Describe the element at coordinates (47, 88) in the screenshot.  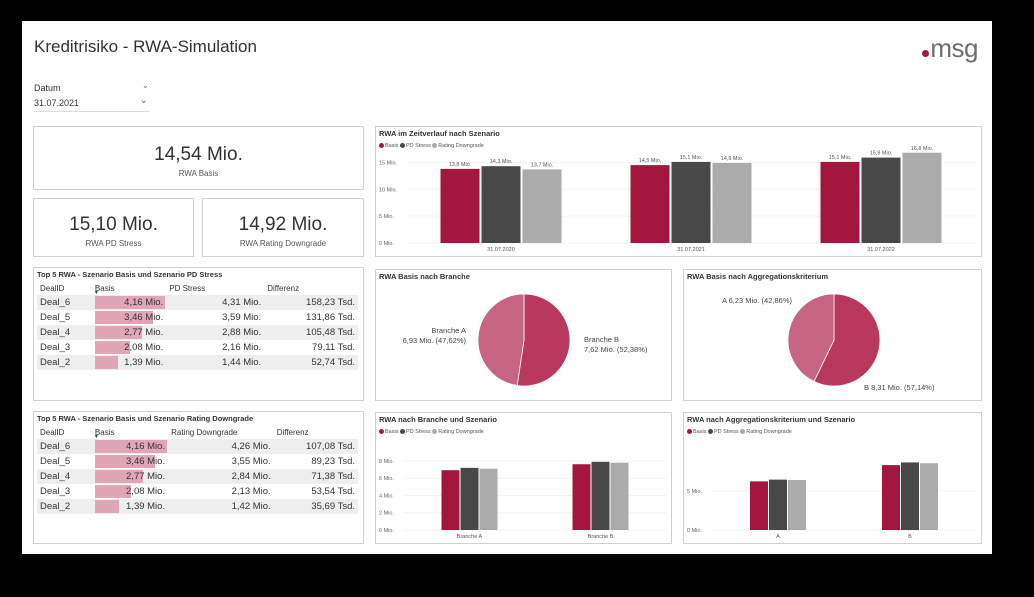
I see `date-slicer-label: Datum` at that location.